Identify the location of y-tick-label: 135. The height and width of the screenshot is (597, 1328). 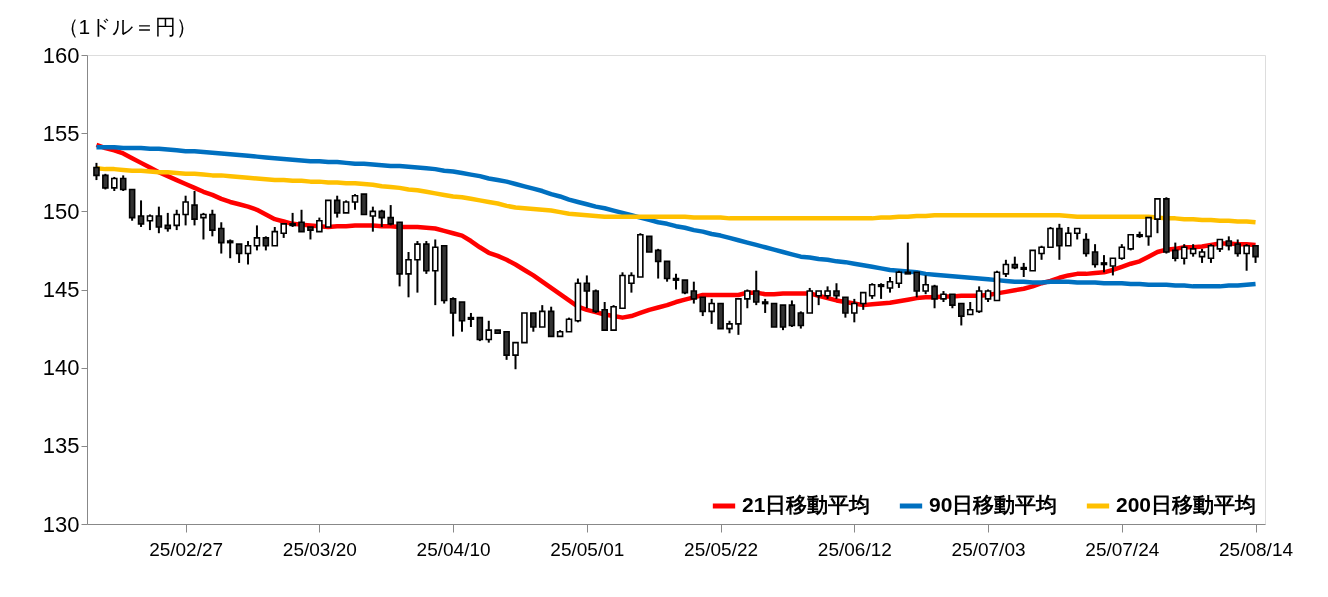
(61, 446).